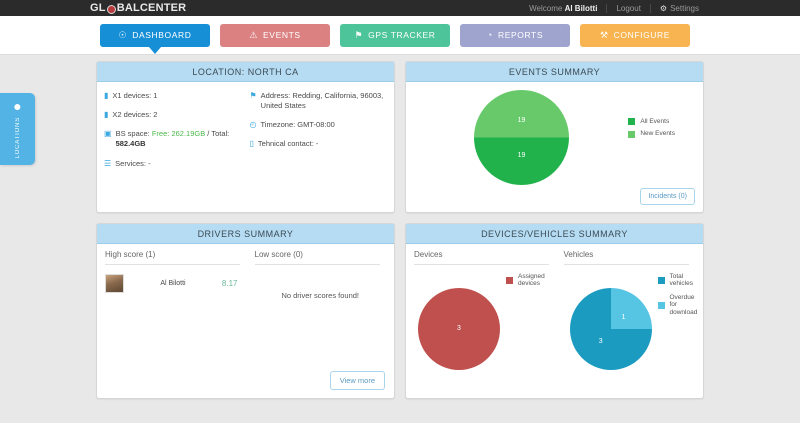 This screenshot has width=800, height=423. What do you see at coordinates (632, 122) in the screenshot?
I see `legend-swatch-all-events` at bounding box center [632, 122].